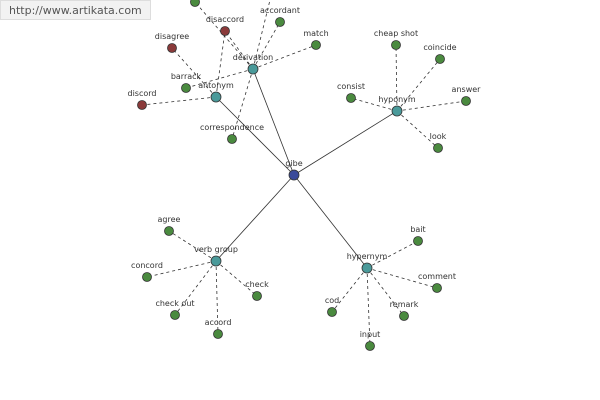  I want to click on node-label: verb group, so click(216, 249).